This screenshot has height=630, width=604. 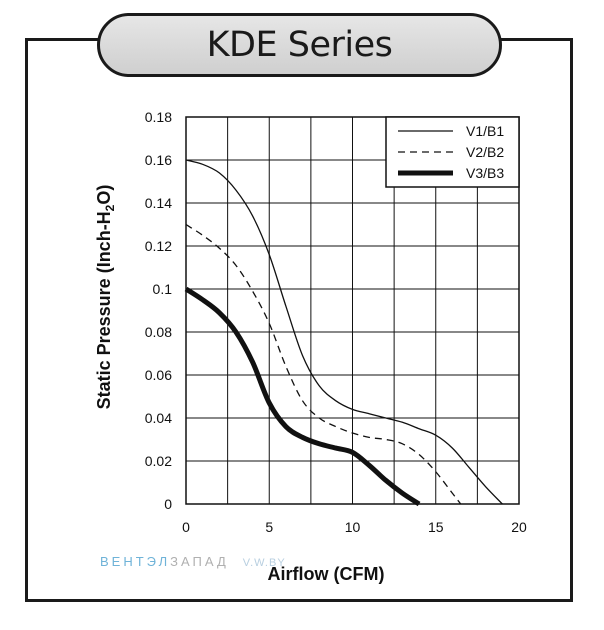 I want to click on watermark: ВЕНТЭЛЗАПАД V.W.BY, so click(x=193, y=561).